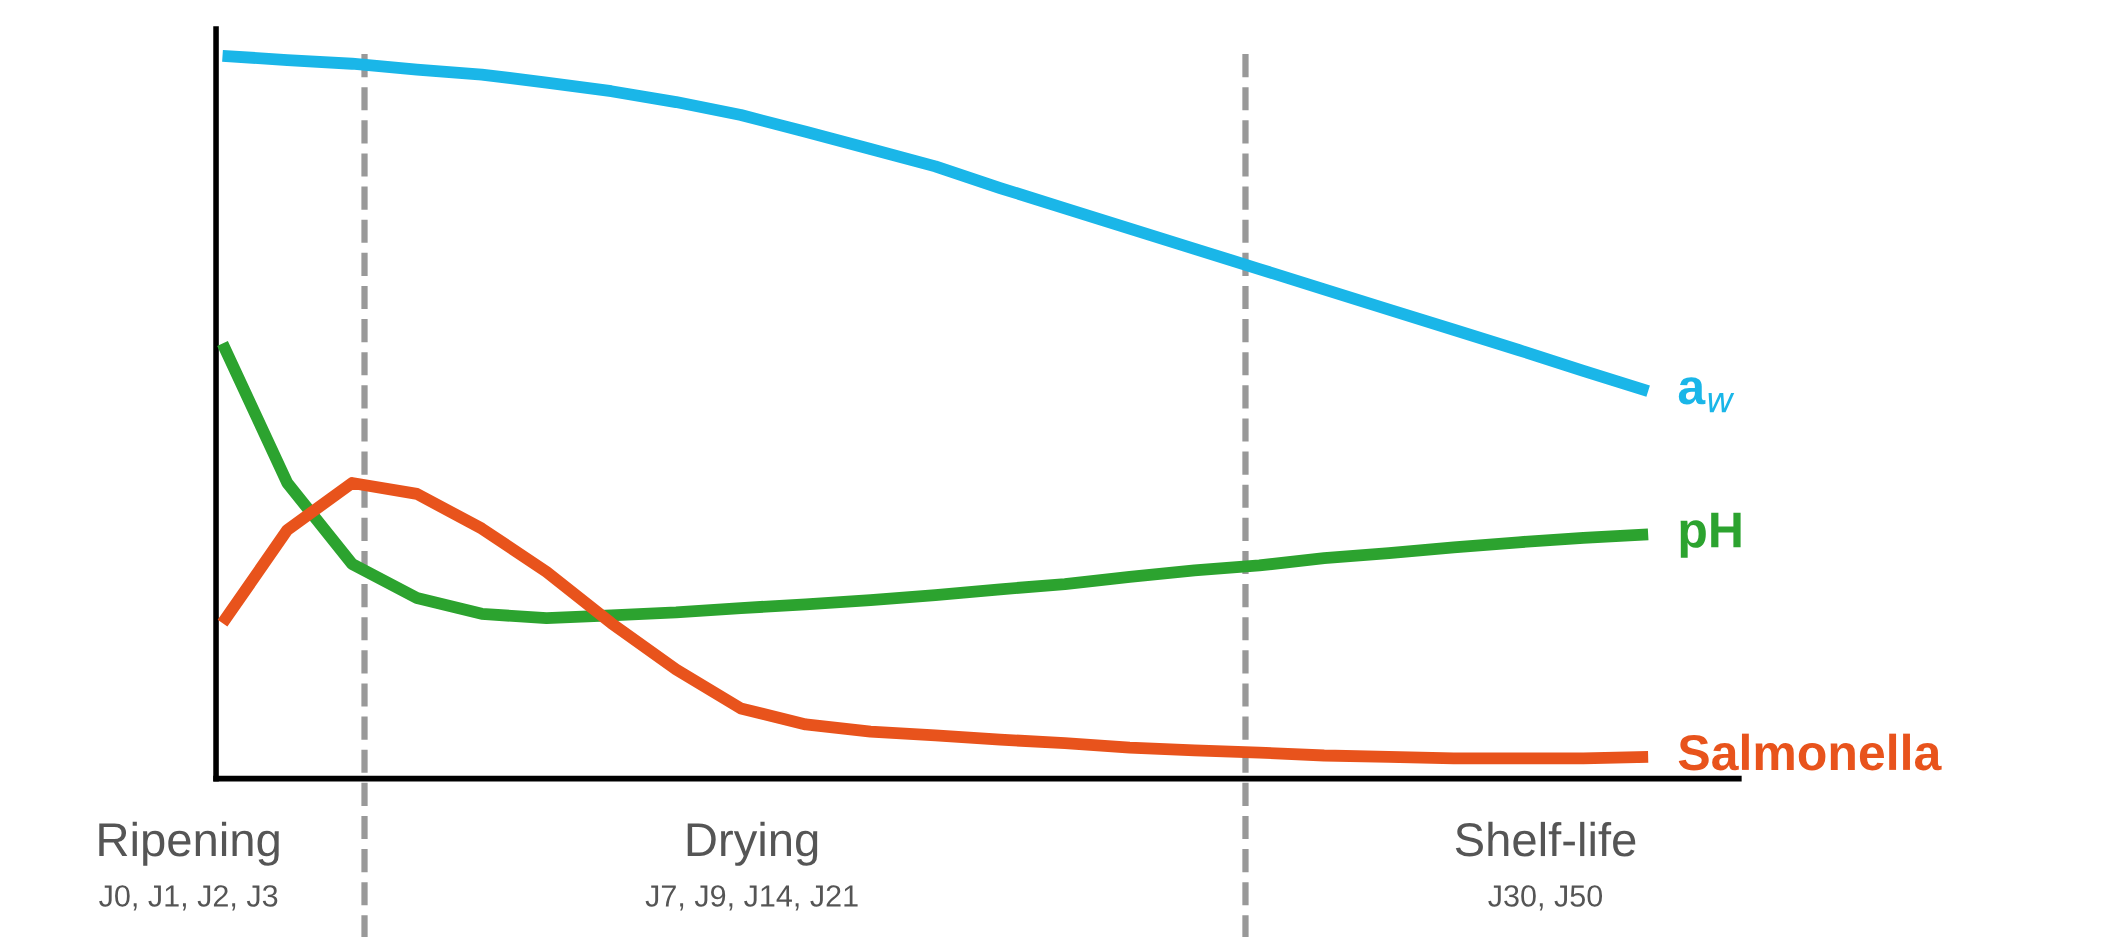 This screenshot has width=2118, height=937. I want to click on text: Ripening, so click(189, 843).